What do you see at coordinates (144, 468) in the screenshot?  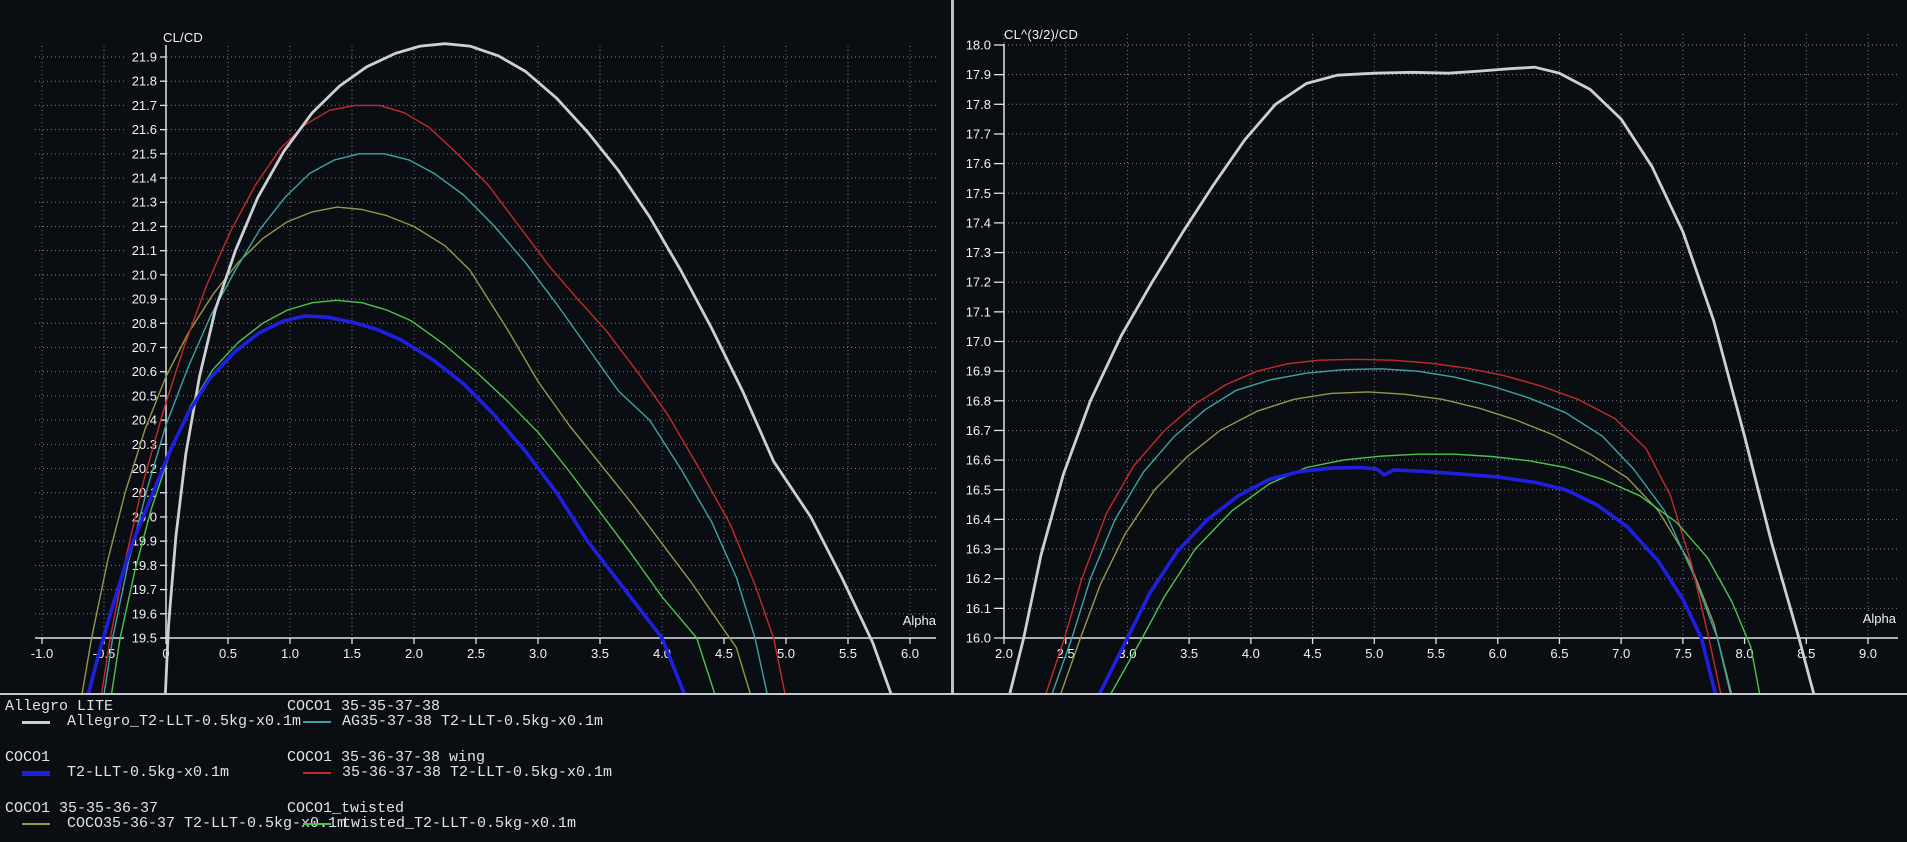 I see `y-tick-label: 20.2` at bounding box center [144, 468].